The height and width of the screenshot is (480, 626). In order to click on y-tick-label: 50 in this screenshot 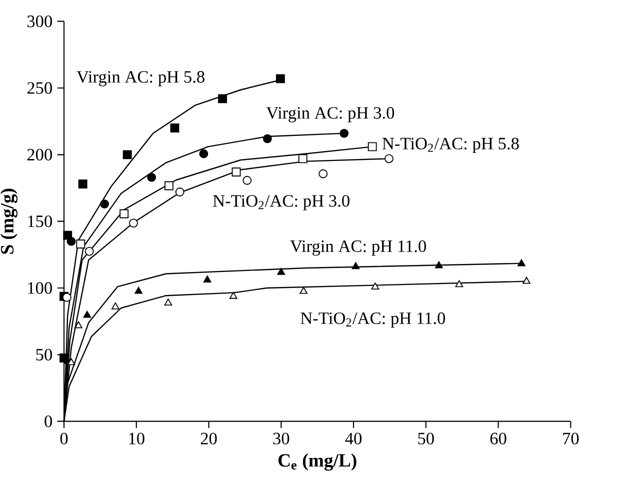, I will do `click(44, 354)`.